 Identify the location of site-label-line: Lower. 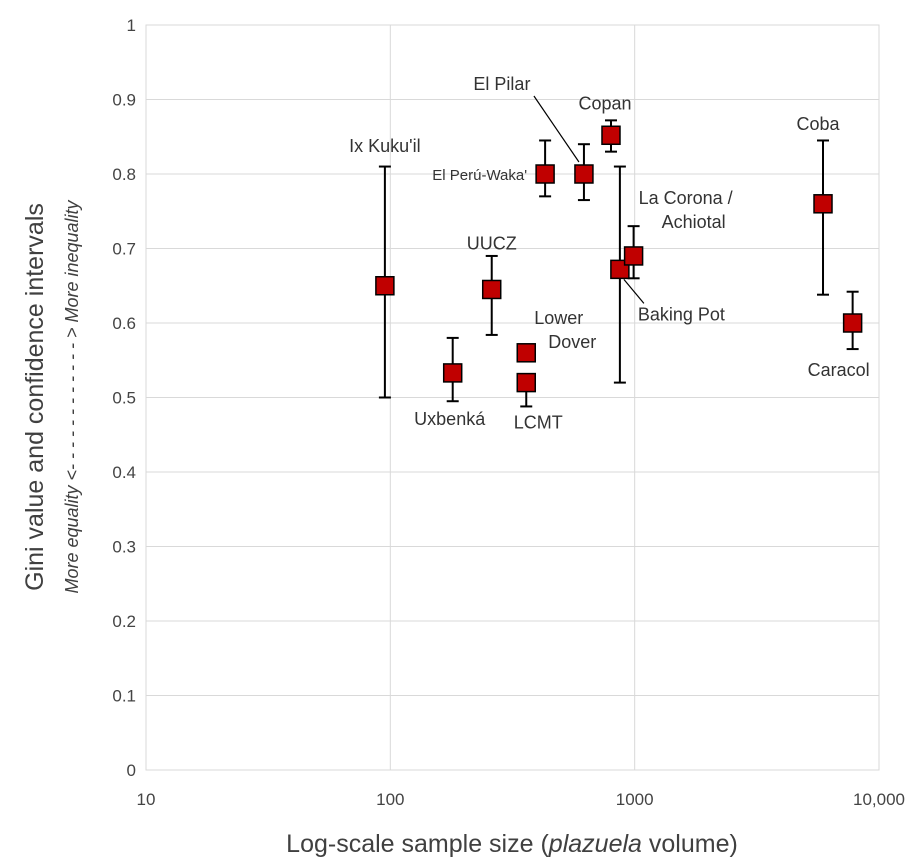
(558, 318).